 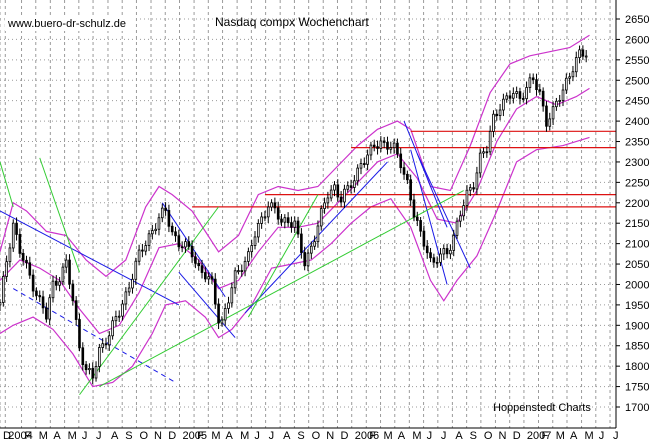 I want to click on watermark-box, so click(x=69, y=23).